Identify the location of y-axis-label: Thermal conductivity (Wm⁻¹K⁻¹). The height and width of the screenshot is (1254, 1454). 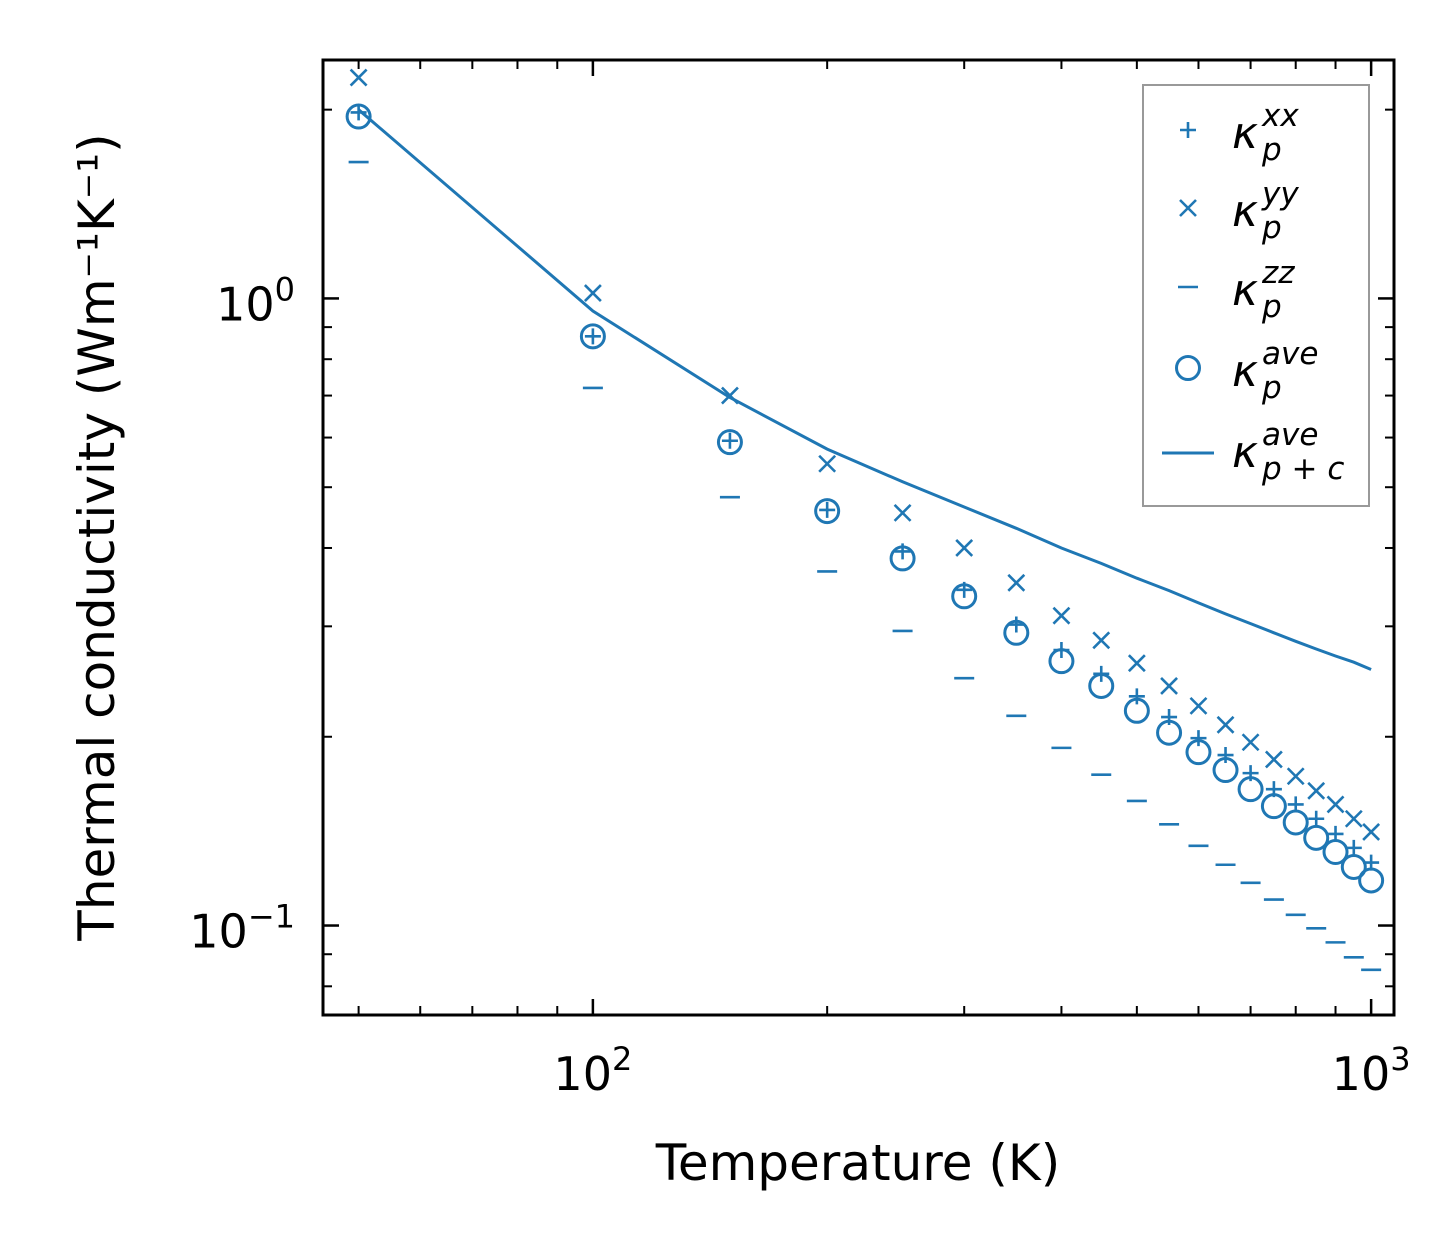
(97, 537).